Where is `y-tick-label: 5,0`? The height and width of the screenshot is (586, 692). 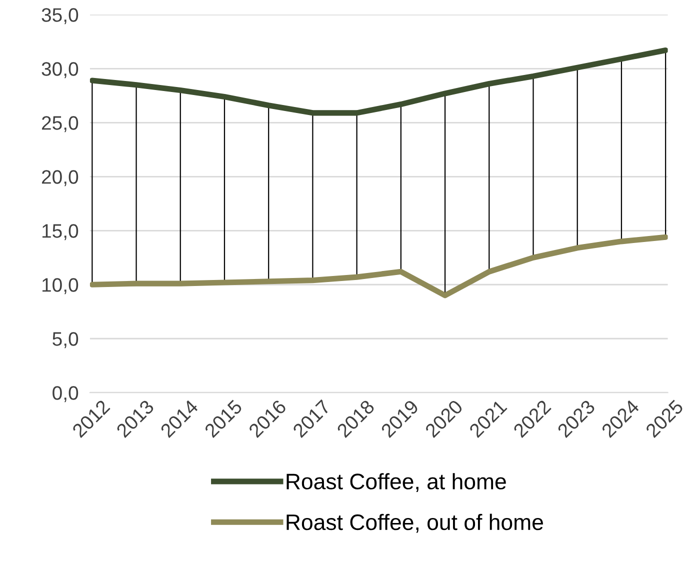
y-tick-label: 5,0 is located at coordinates (65, 340).